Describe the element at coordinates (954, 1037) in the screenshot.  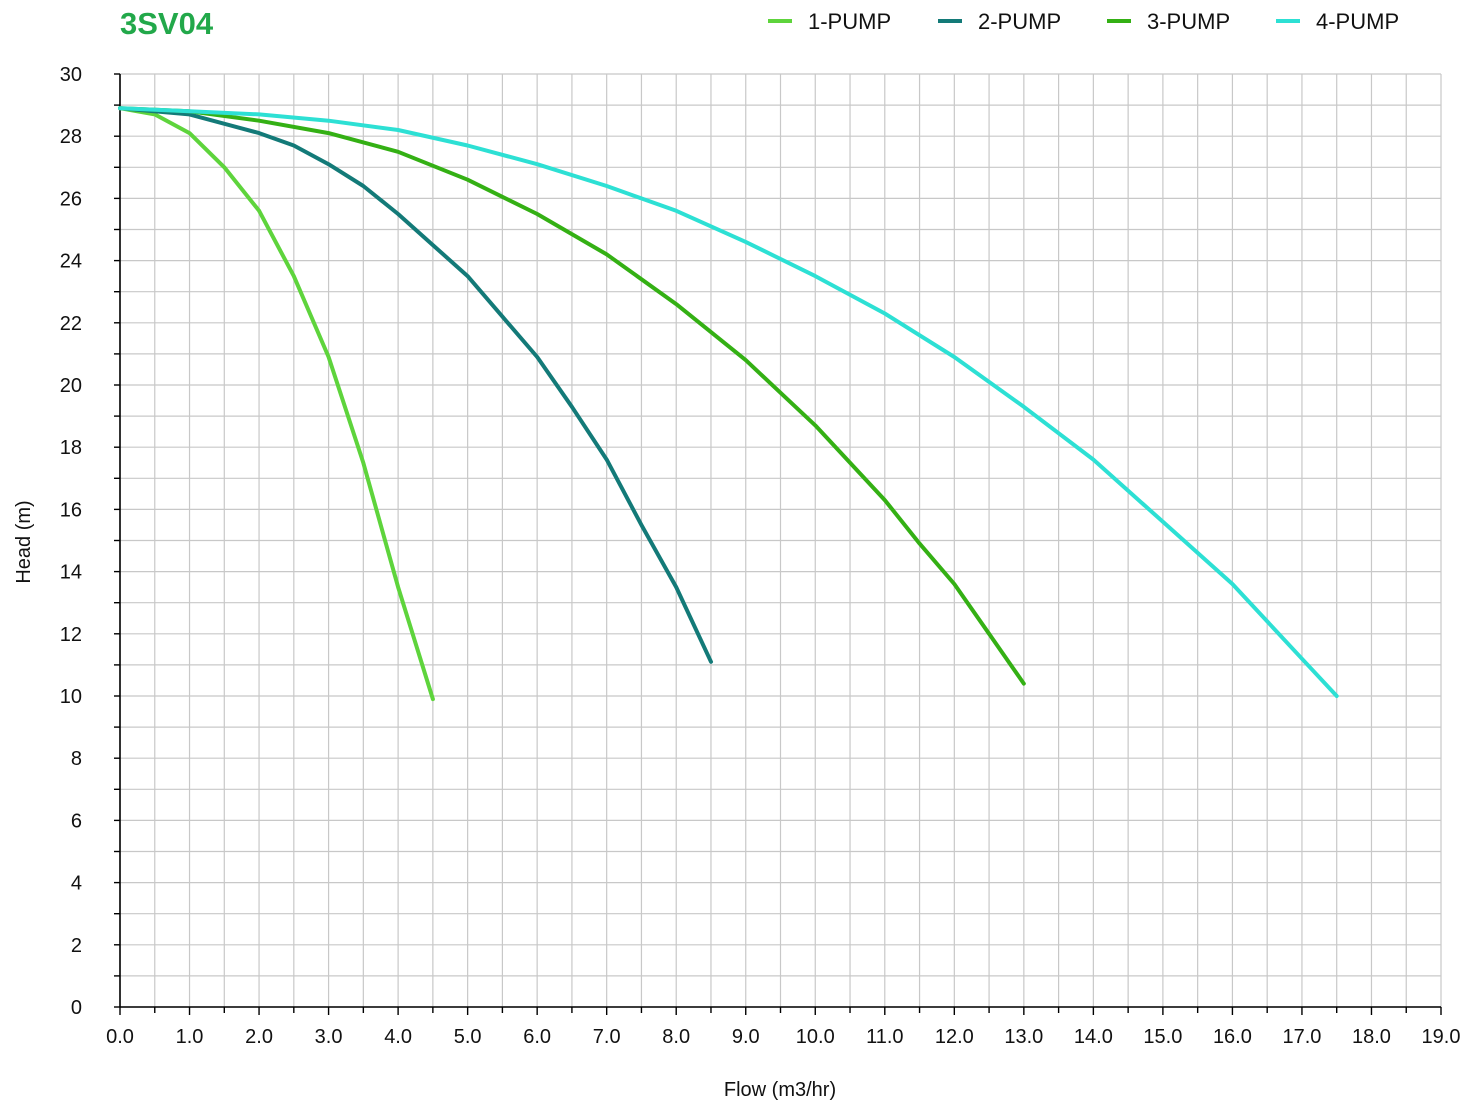
I see `x-tick-label: 12.0` at that location.